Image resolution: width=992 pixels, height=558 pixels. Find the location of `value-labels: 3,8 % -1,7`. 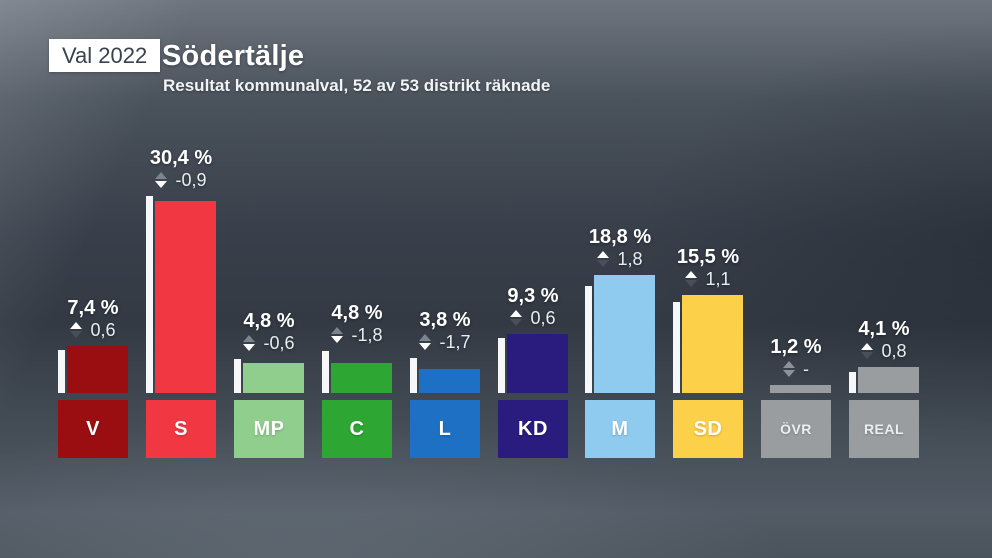

value-labels: 3,8 % -1,7 is located at coordinates (445, 330).